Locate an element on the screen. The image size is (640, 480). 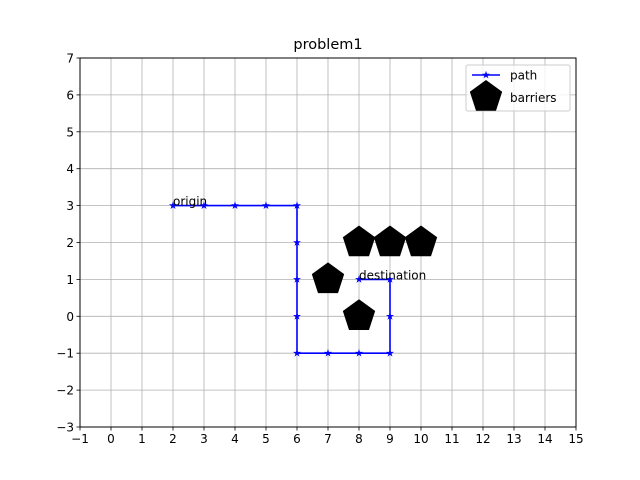
legend: path barriers is located at coordinates (518, 88).